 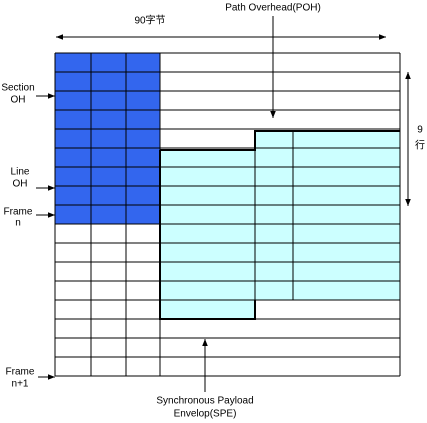 What do you see at coordinates (420, 130) in the screenshot?
I see `rows-label: 9` at bounding box center [420, 130].